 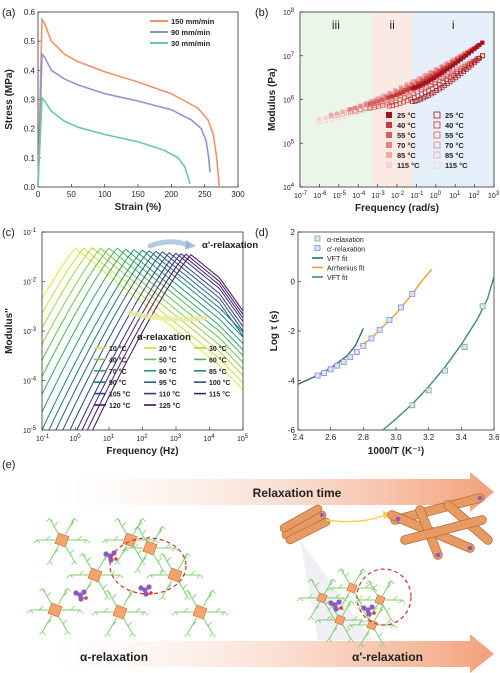 What do you see at coordinates (337, 278) in the screenshot?
I see `legend-label-d: VFT fit` at bounding box center [337, 278].